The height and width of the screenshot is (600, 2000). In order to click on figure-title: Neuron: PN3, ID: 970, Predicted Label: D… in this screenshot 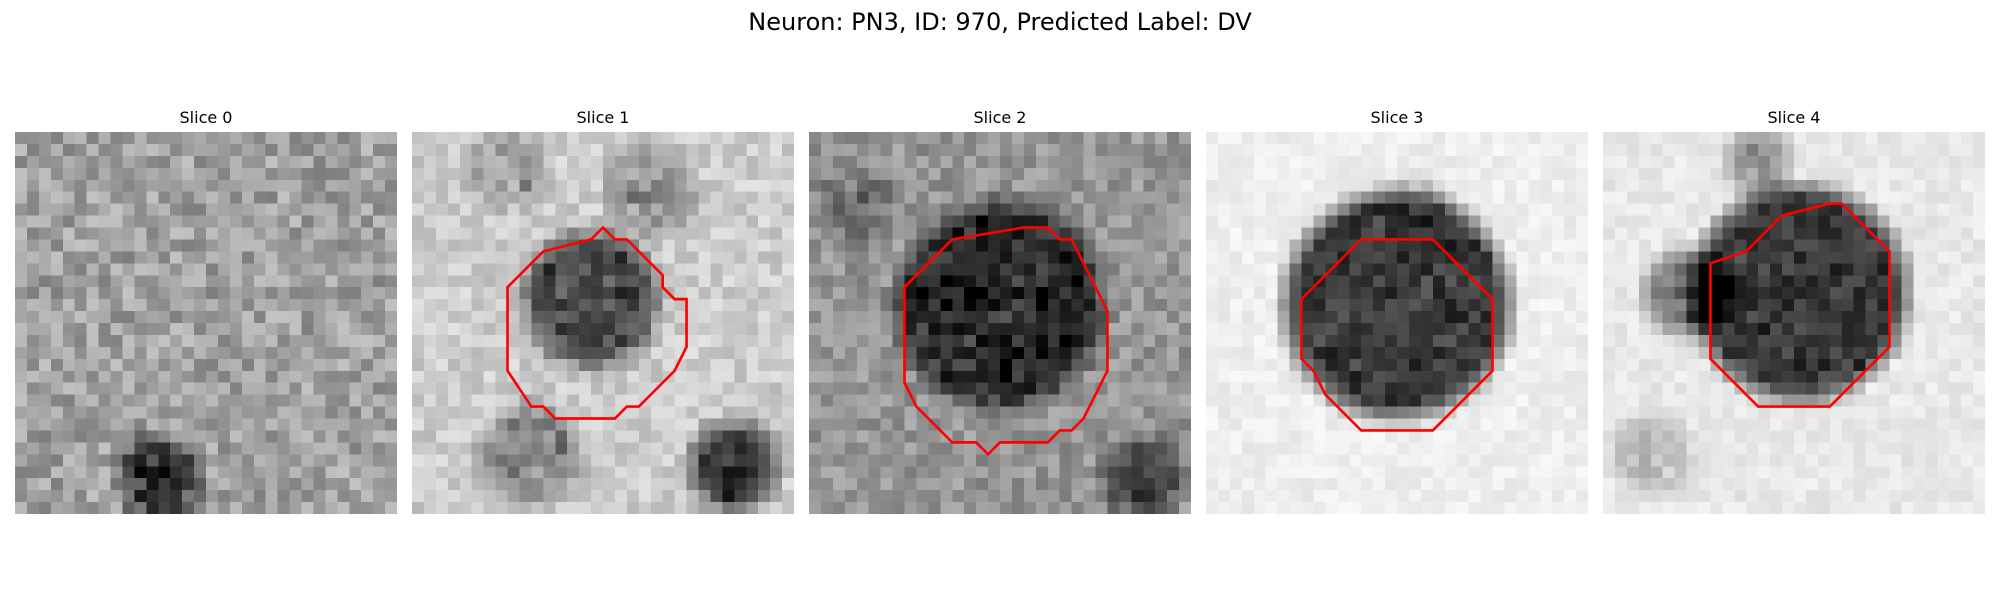, I will do `click(1000, 22)`.